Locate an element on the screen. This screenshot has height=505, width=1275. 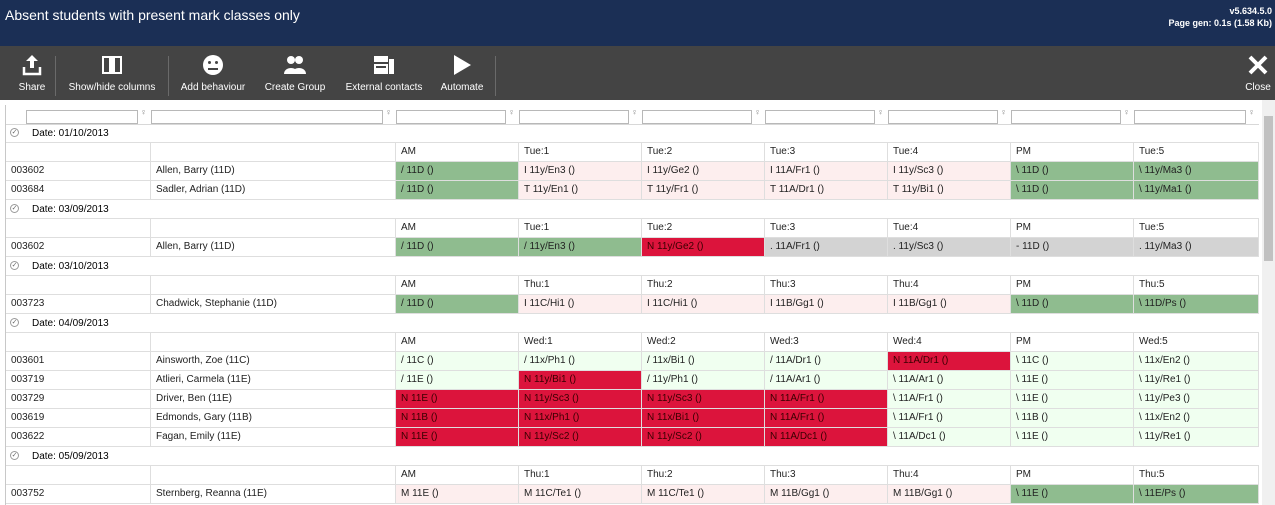
add-behaviour-button: Add behaviour is located at coordinates (213, 73).